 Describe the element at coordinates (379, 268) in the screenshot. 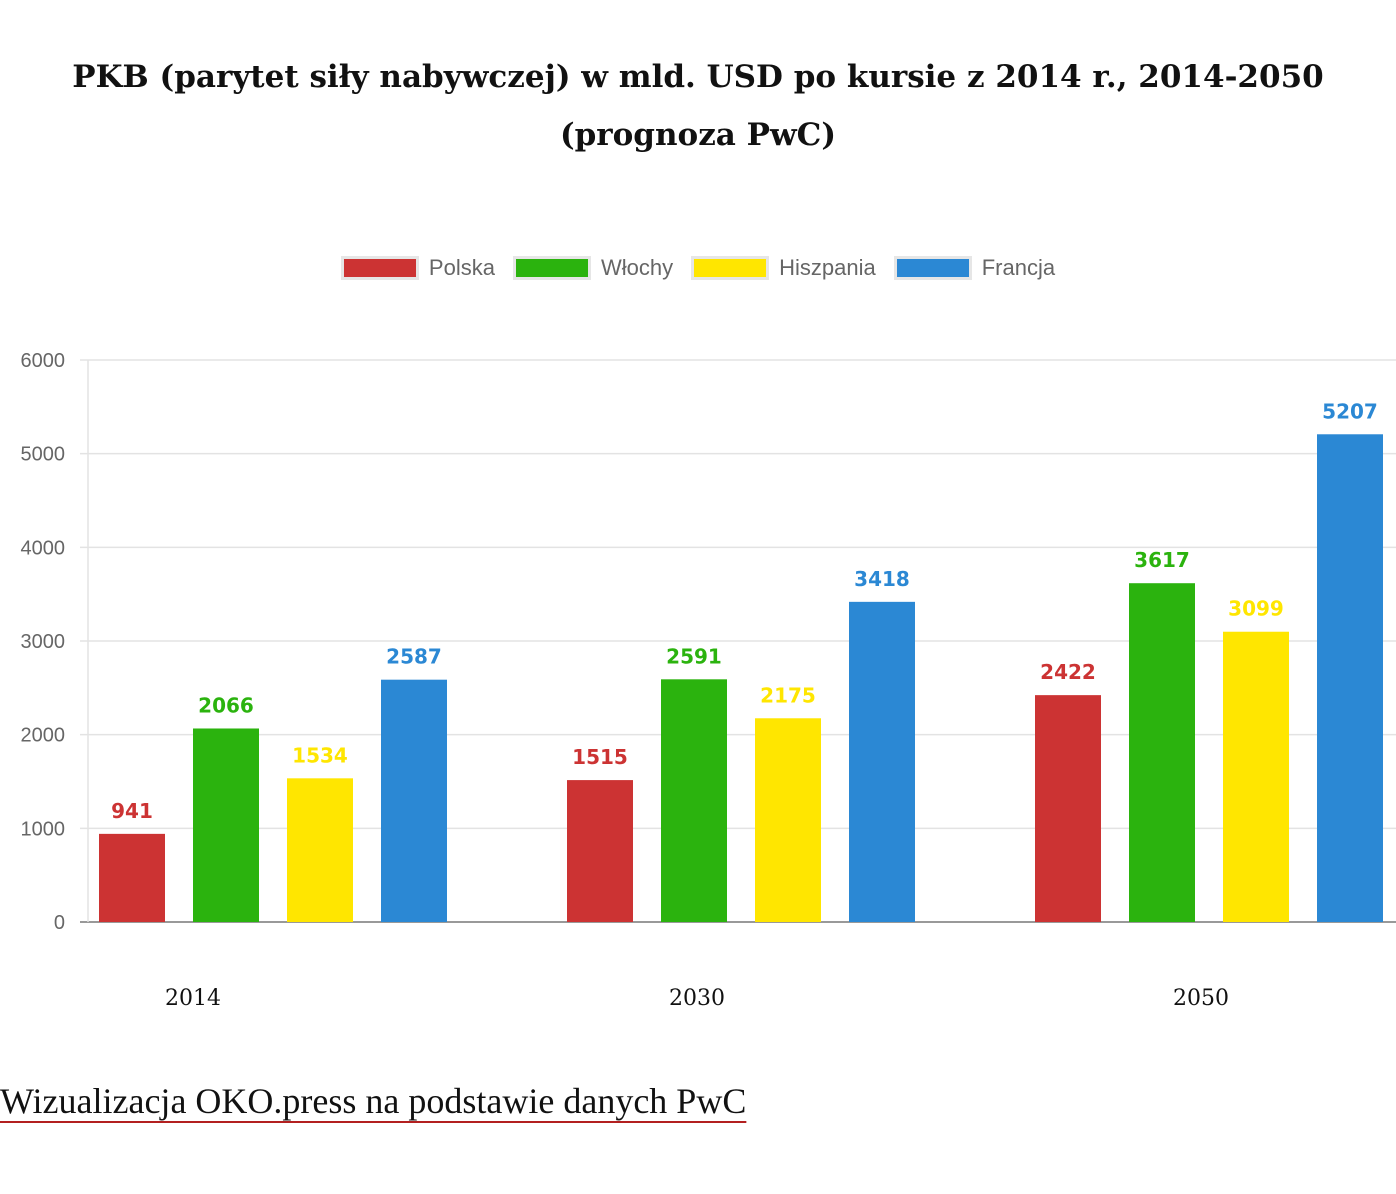

I see `legend-swatch-polska` at that location.